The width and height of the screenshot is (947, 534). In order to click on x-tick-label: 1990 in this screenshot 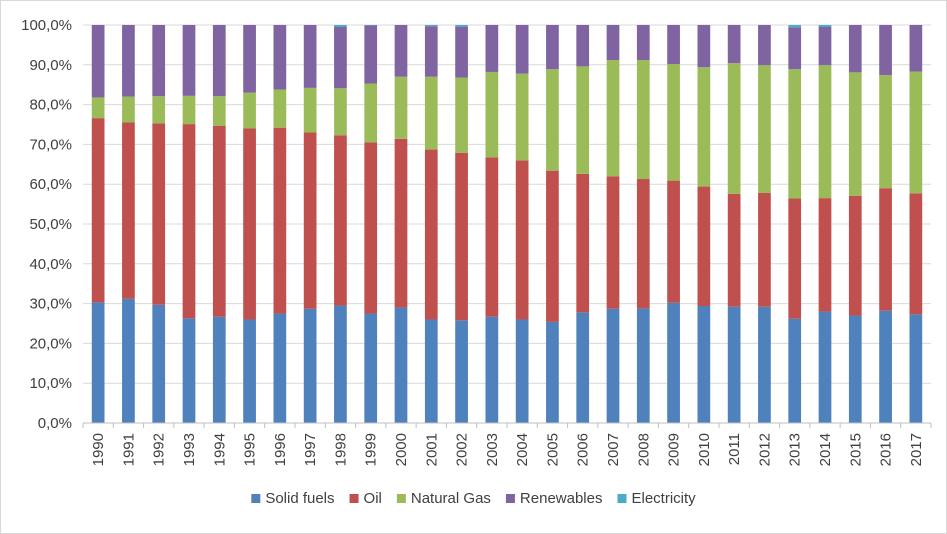, I will do `click(98, 449)`.